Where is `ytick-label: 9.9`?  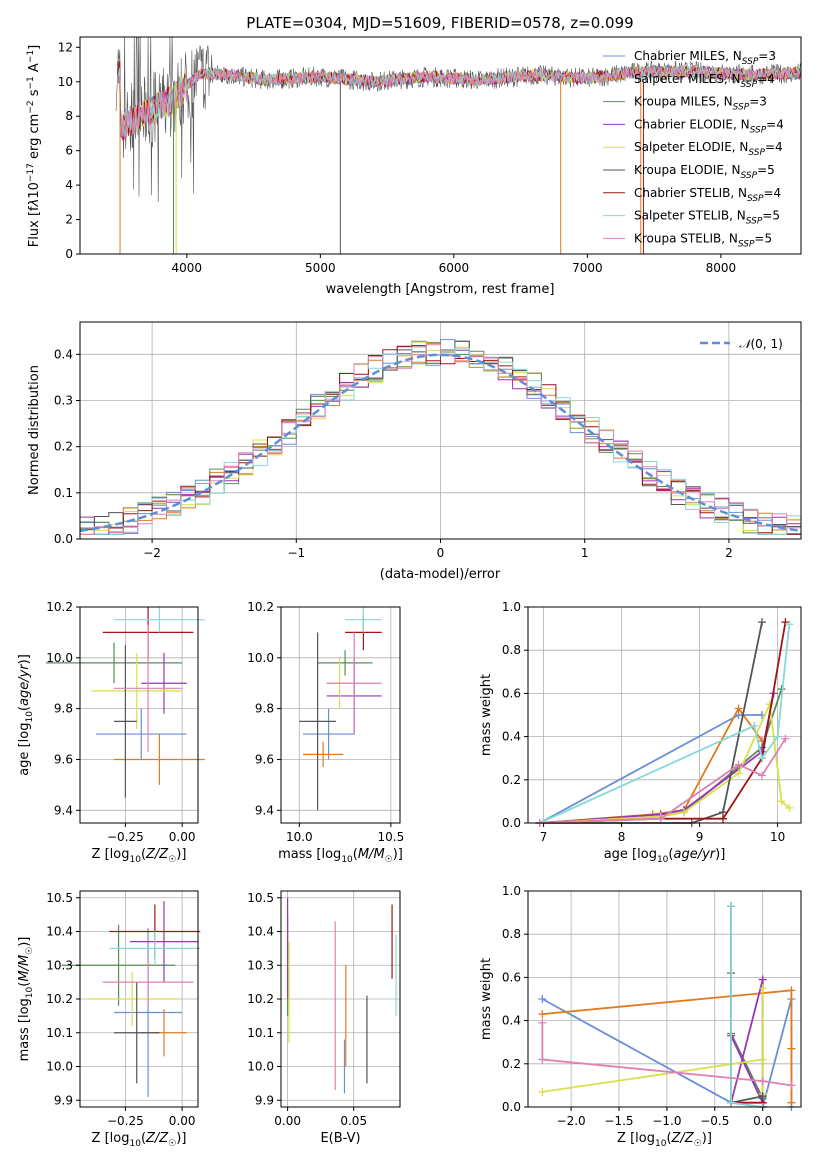 ytick-label: 9.9 is located at coordinates (63, 1100).